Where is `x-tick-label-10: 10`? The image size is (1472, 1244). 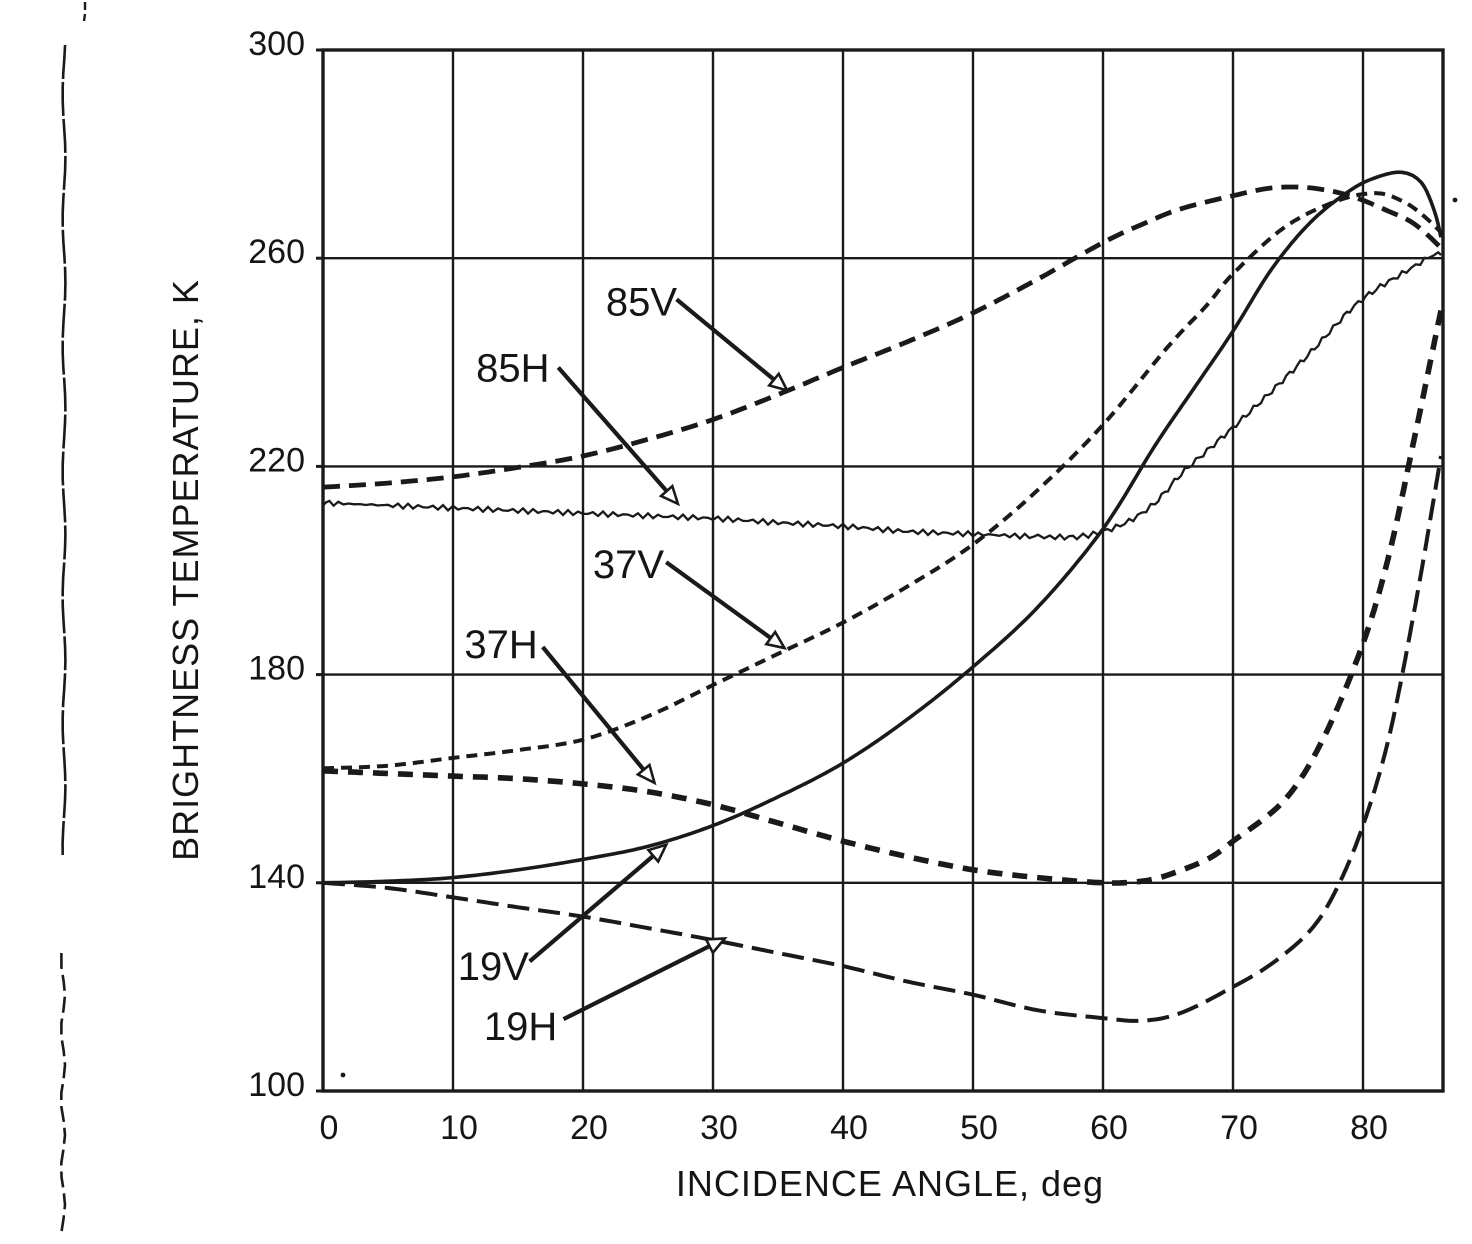 x-tick-label-10: 10 is located at coordinates (459, 1128).